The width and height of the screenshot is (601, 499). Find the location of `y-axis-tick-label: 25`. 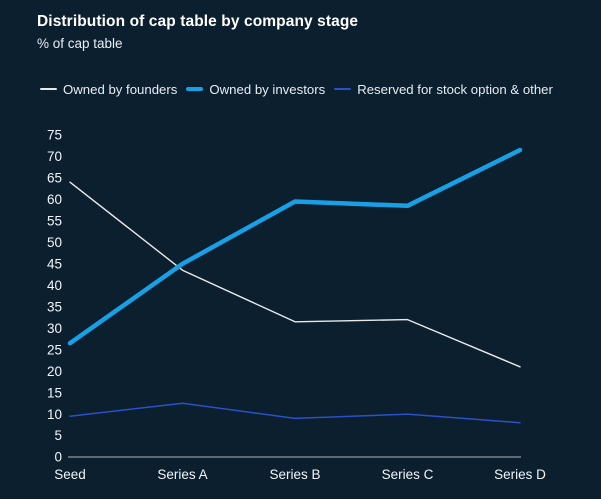

y-axis-tick-label: 25 is located at coordinates (54, 349).